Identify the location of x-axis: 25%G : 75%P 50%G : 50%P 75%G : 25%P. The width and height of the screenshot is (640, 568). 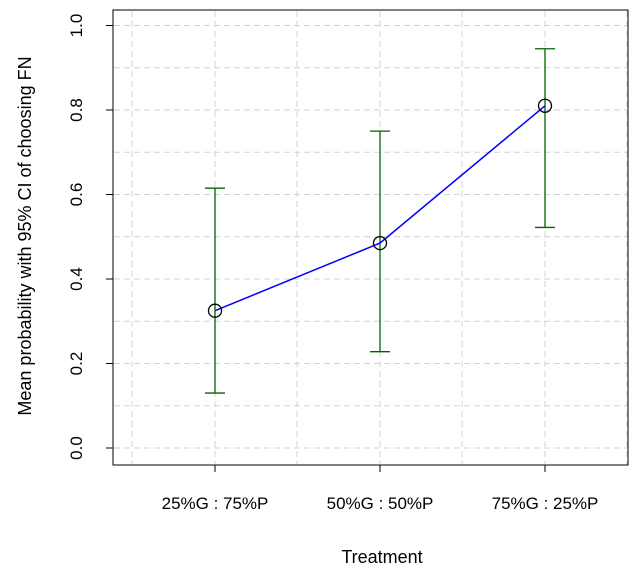
(380, 489).